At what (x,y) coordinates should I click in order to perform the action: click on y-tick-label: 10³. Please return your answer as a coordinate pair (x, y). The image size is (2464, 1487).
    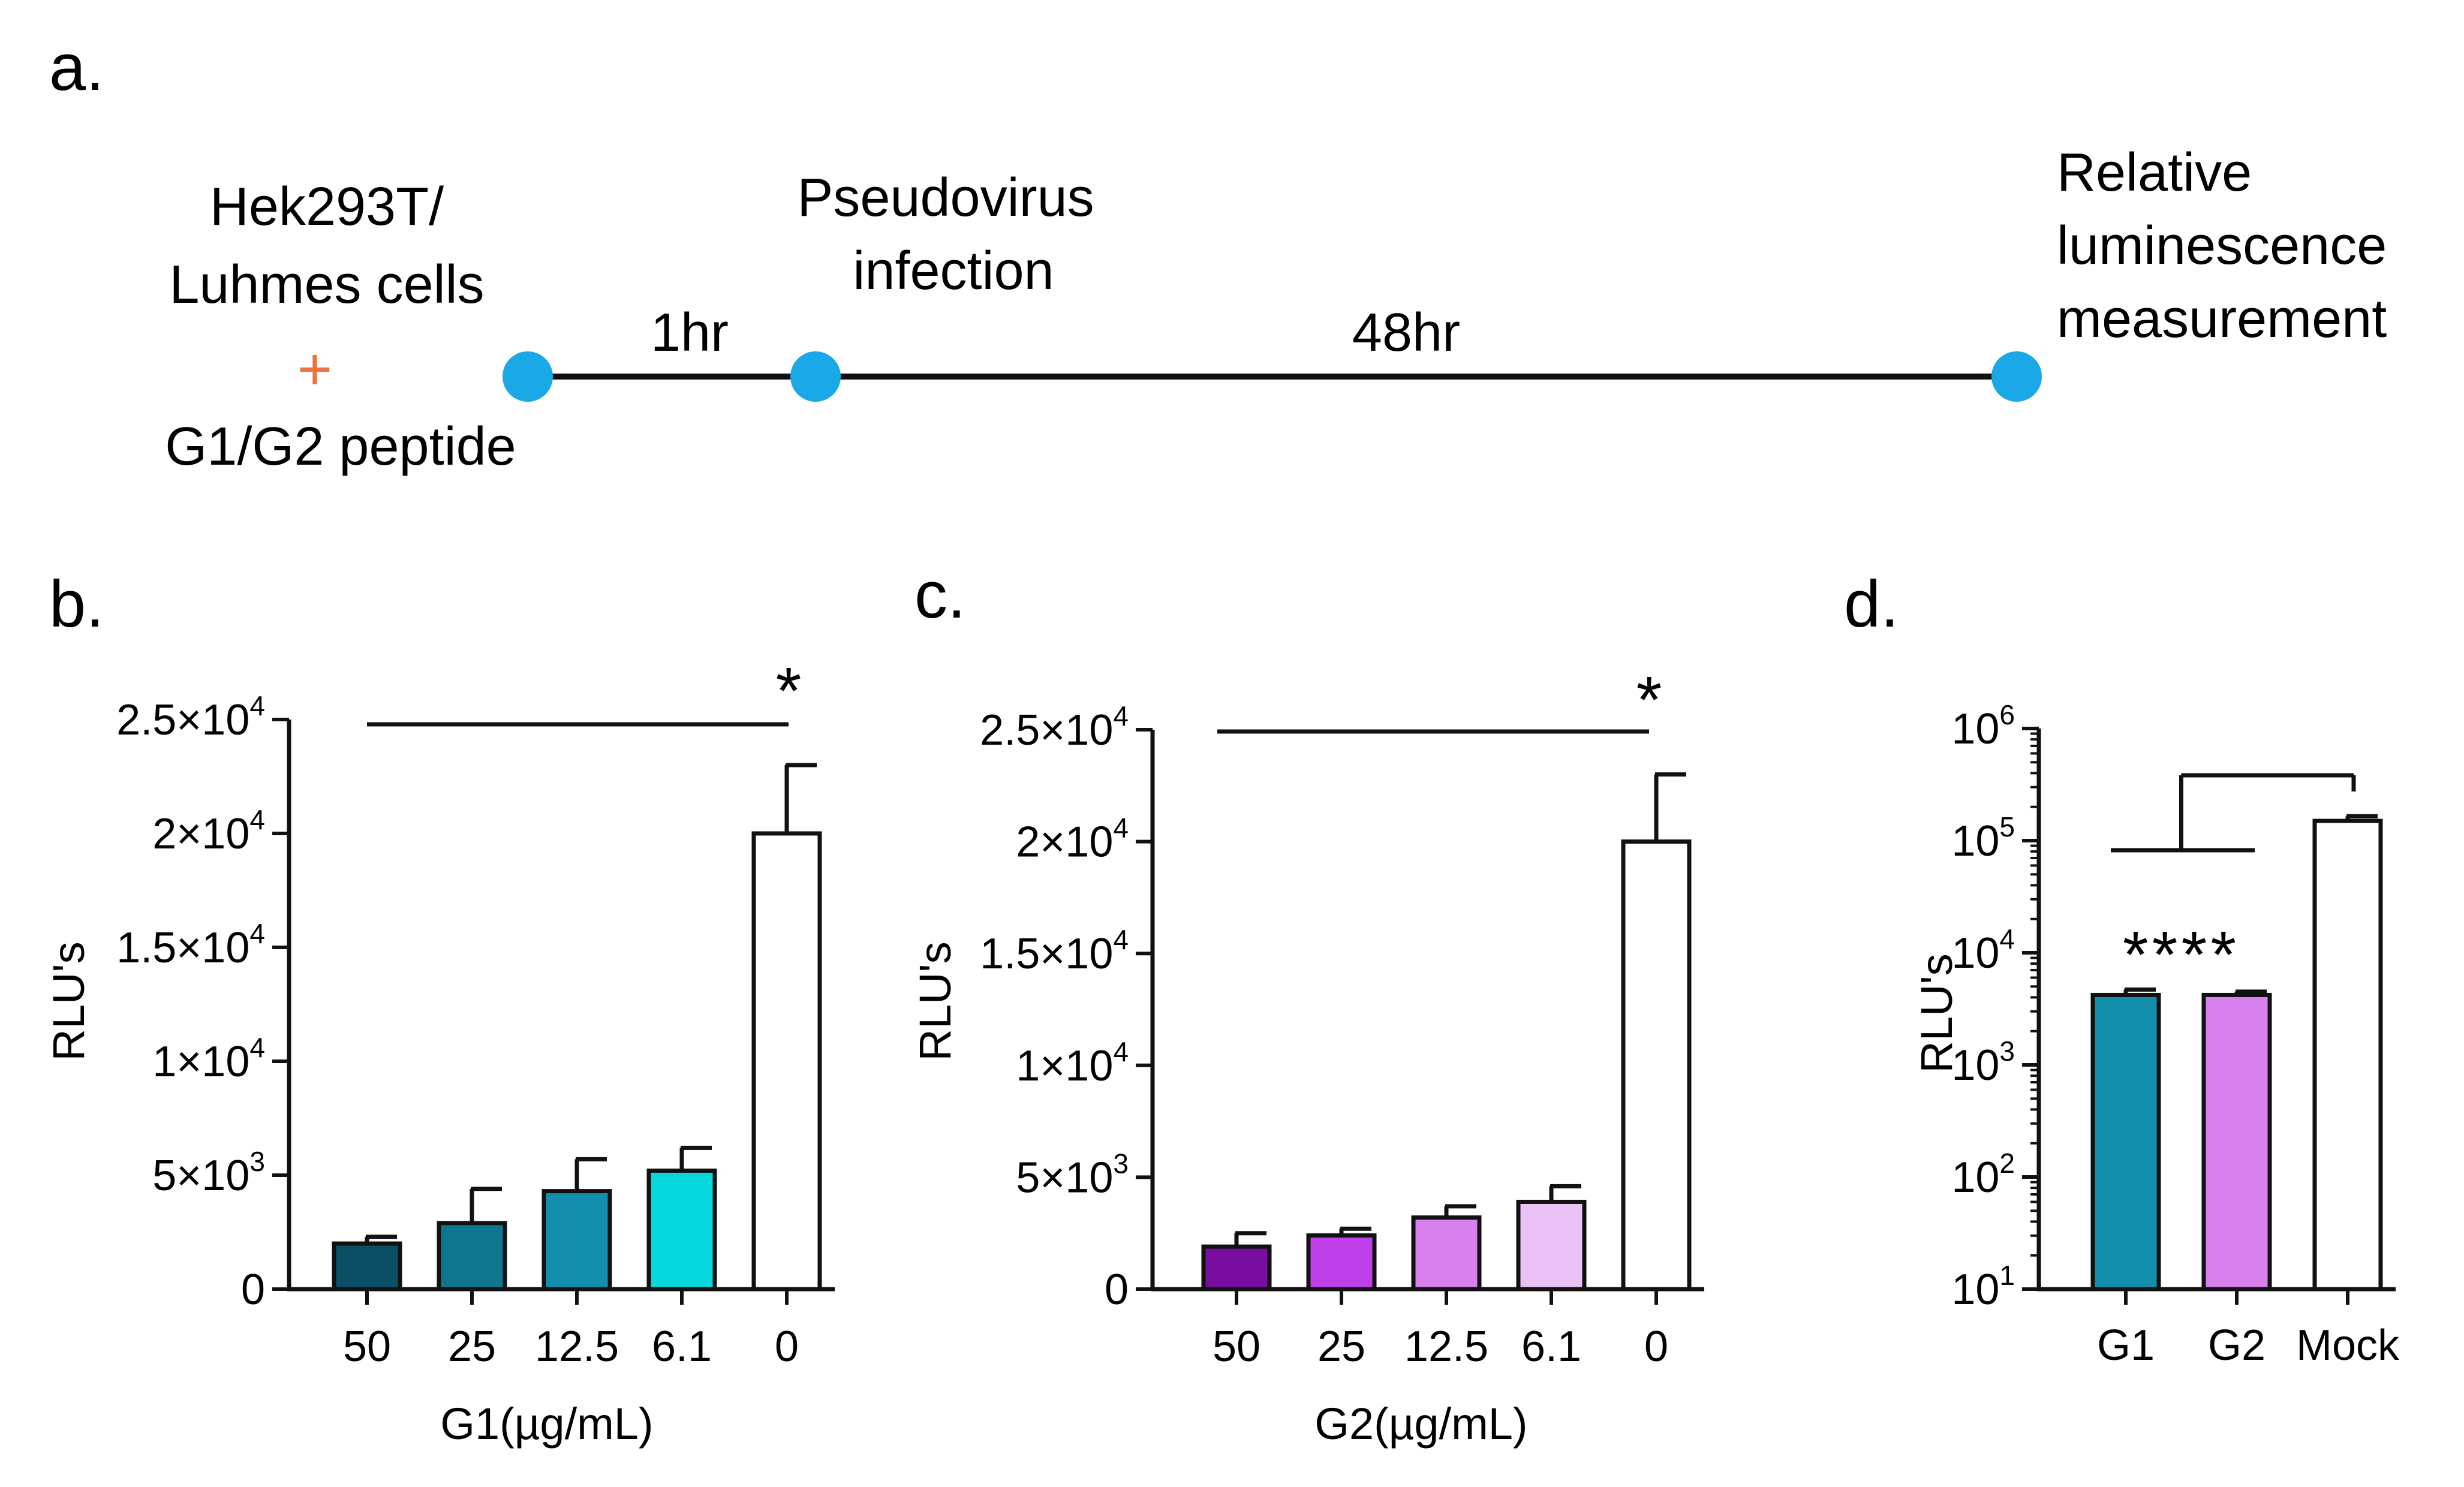
    Looking at the image, I should click on (1983, 1062).